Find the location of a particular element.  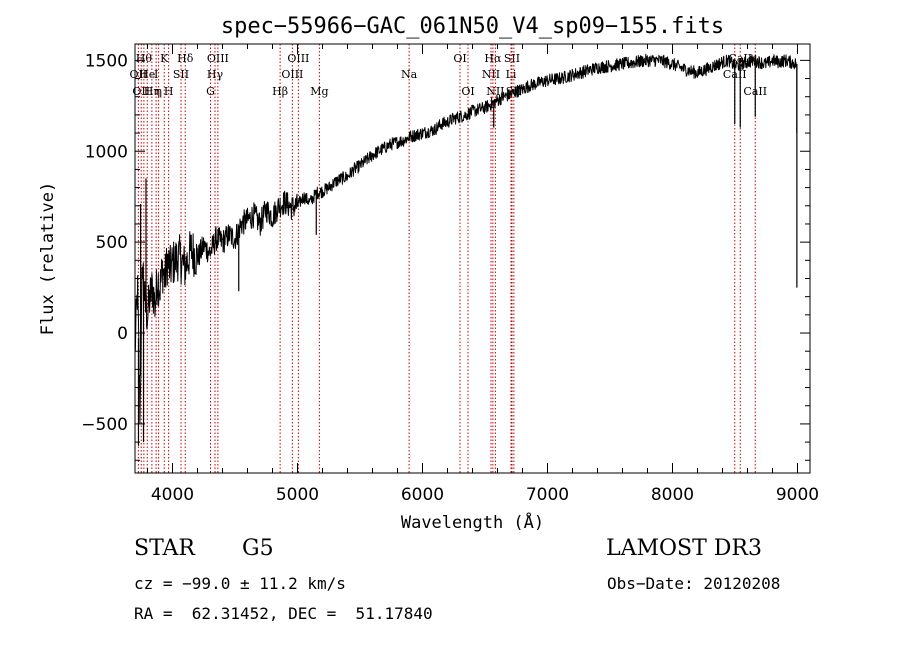

line-marker-label: Na is located at coordinates (409, 74).